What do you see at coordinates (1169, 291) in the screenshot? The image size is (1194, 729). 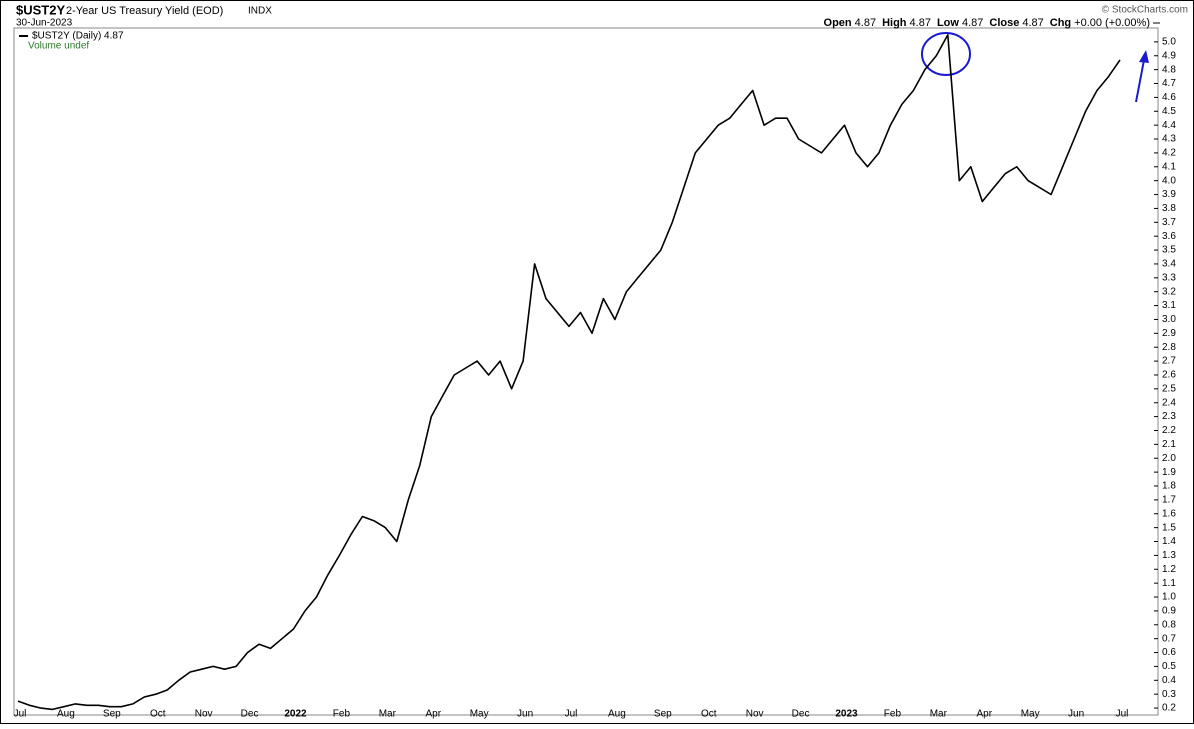 I see `y-tick-label: 3.2` at bounding box center [1169, 291].